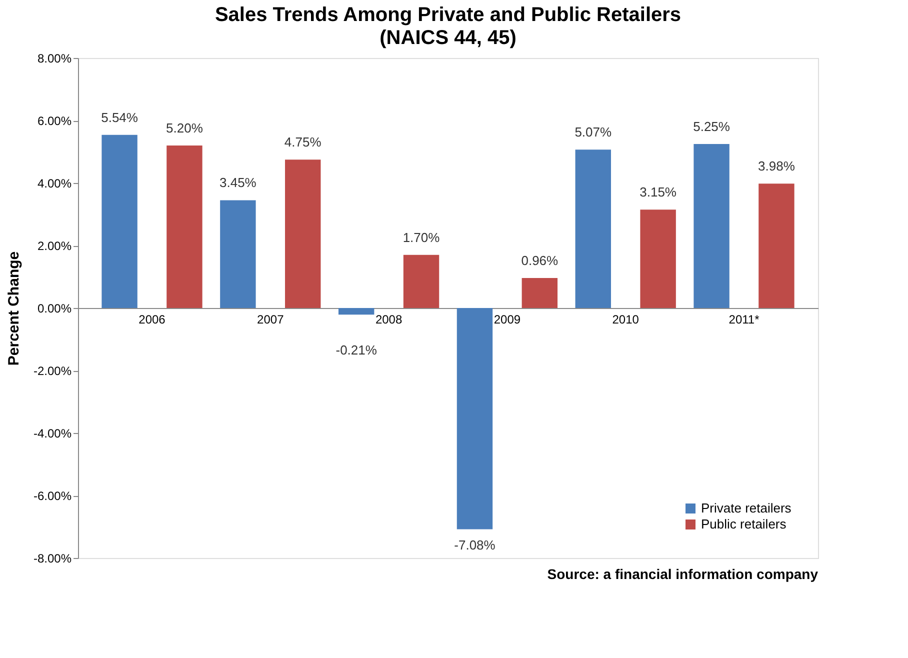 This screenshot has height=658, width=908. Describe the element at coordinates (54, 121) in the screenshot. I see `y-tick-label: 6.00%` at that location.